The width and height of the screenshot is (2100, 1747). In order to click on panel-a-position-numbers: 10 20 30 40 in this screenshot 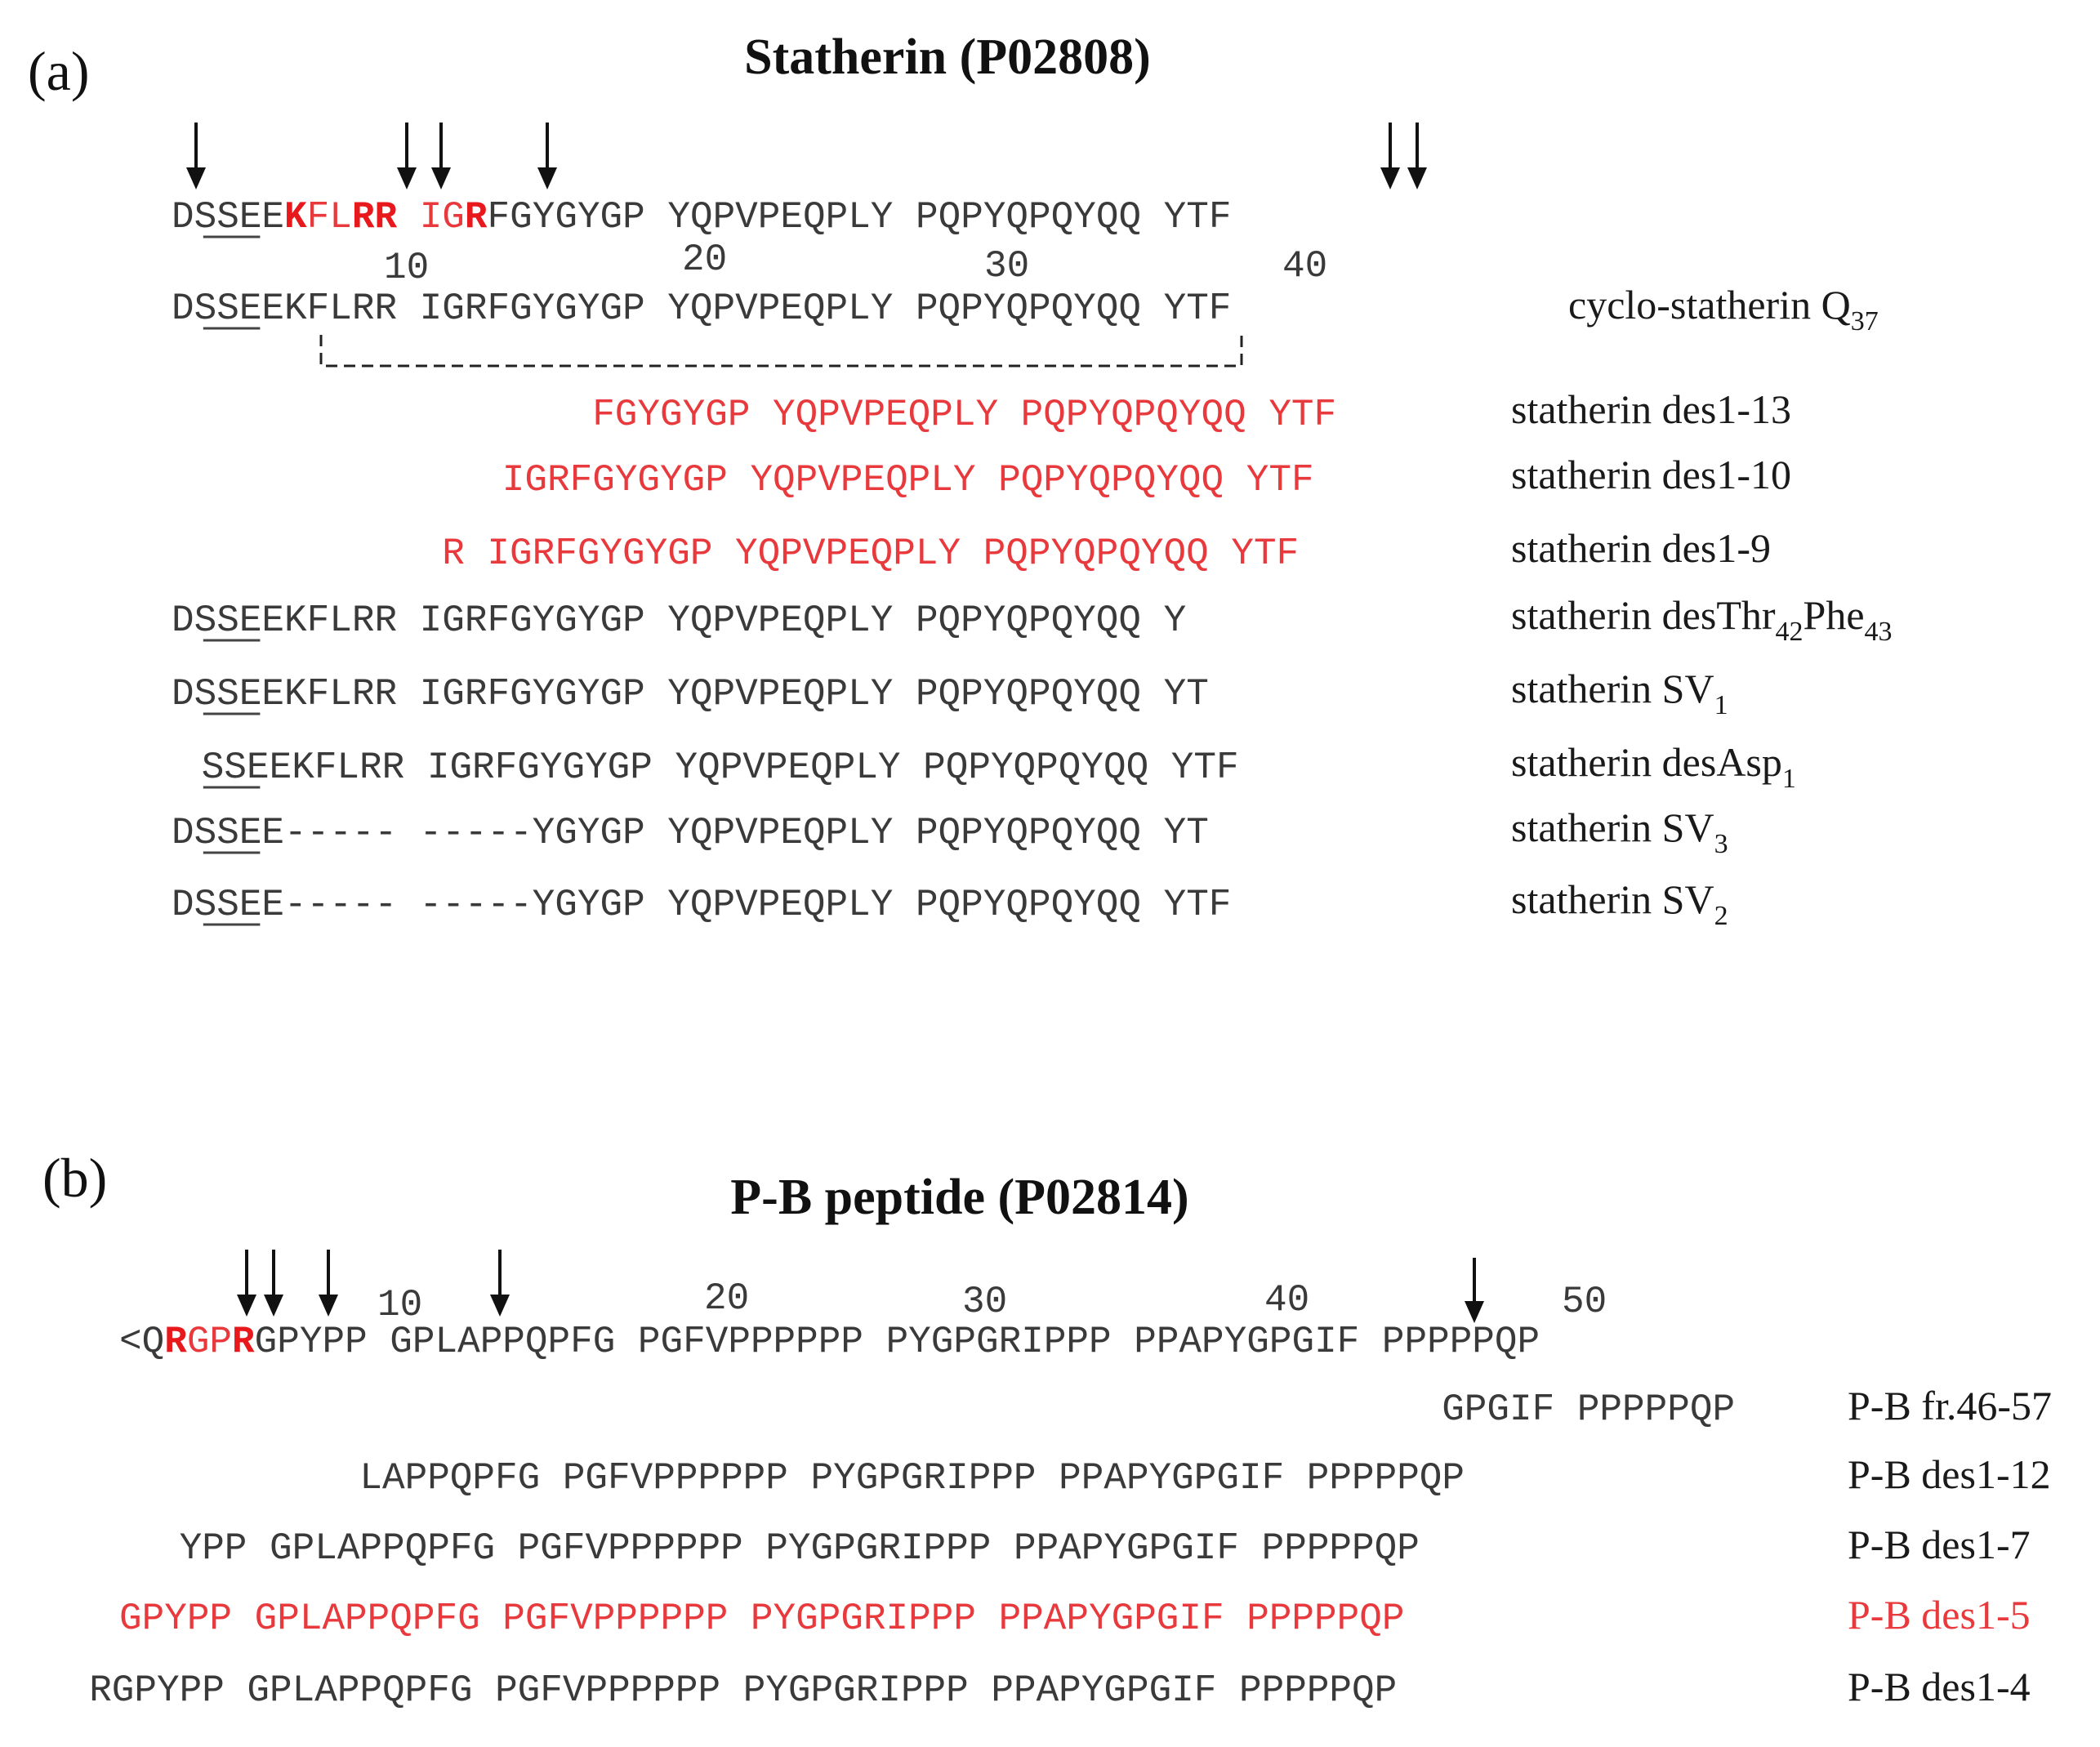, I will do `click(855, 264)`.